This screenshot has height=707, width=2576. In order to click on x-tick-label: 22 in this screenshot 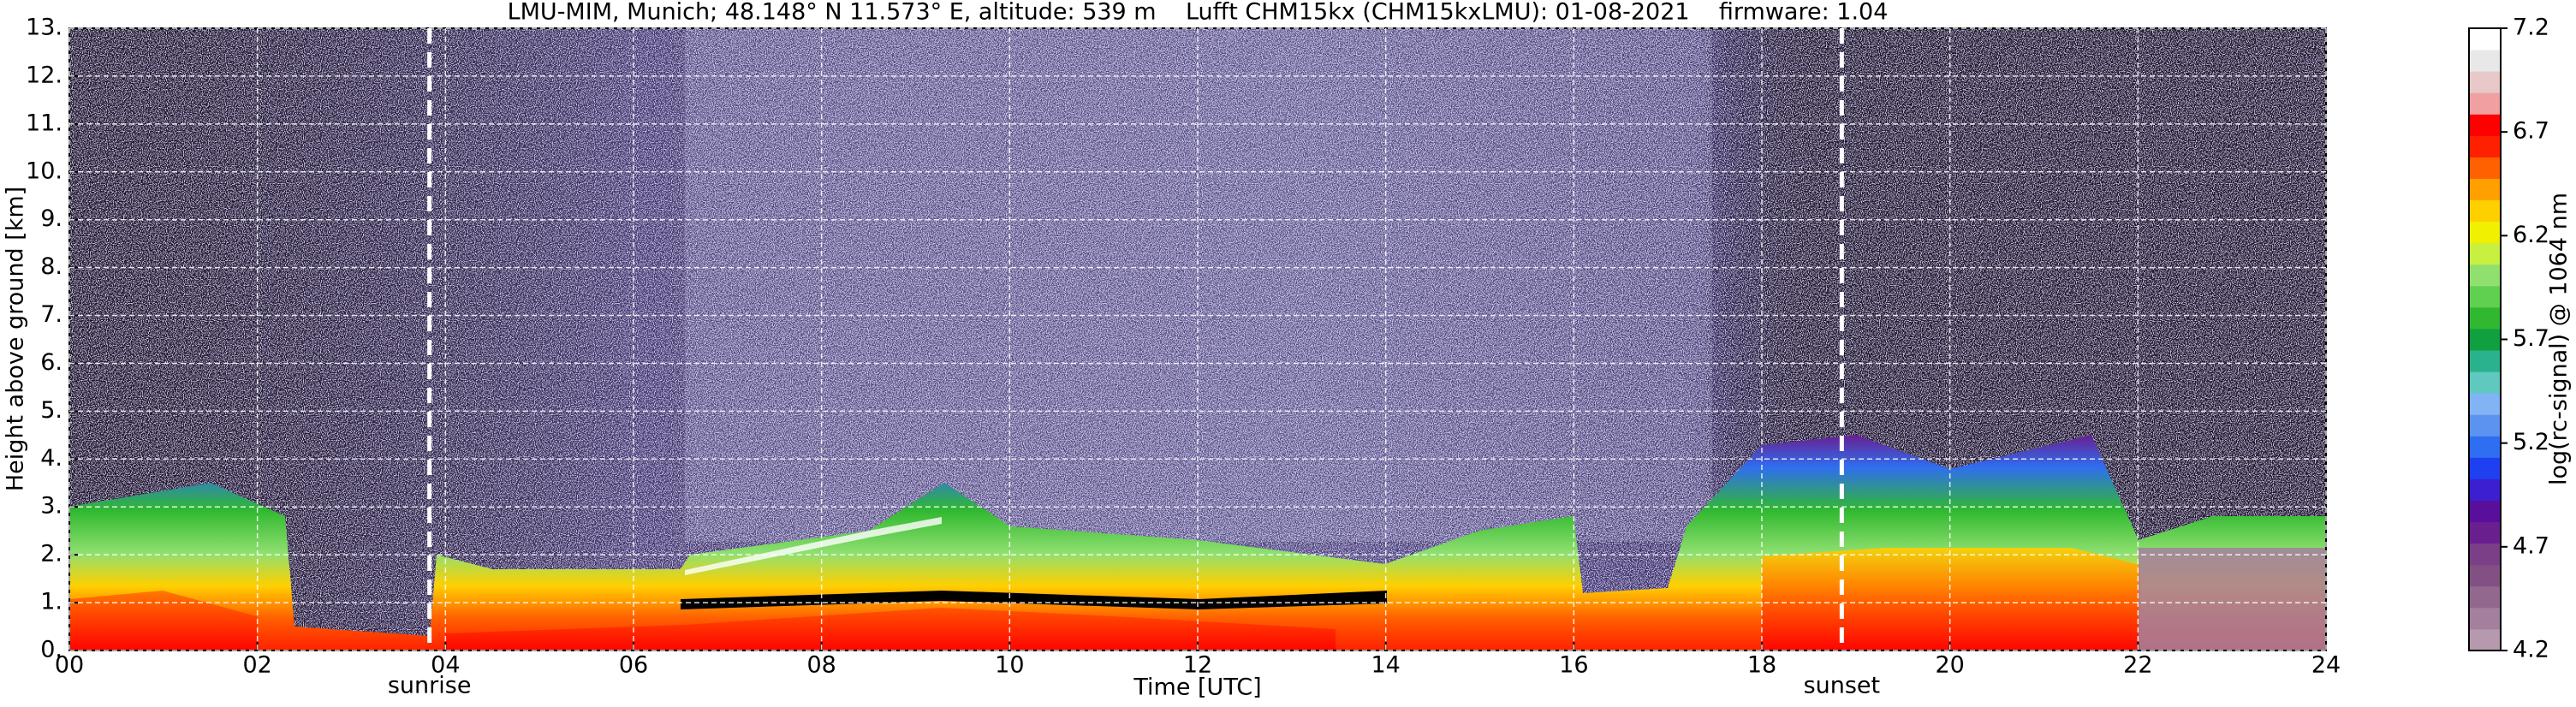, I will do `click(2137, 665)`.